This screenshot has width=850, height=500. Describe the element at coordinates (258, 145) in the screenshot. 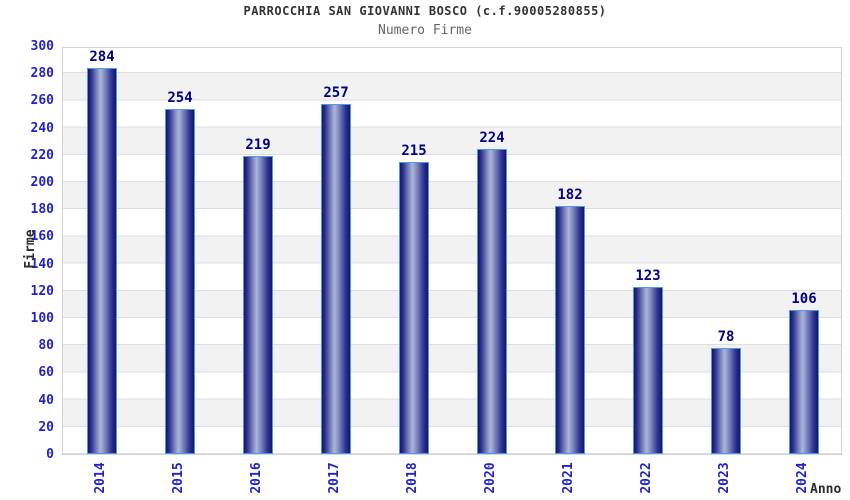

I see `bar-value-label: 219` at that location.